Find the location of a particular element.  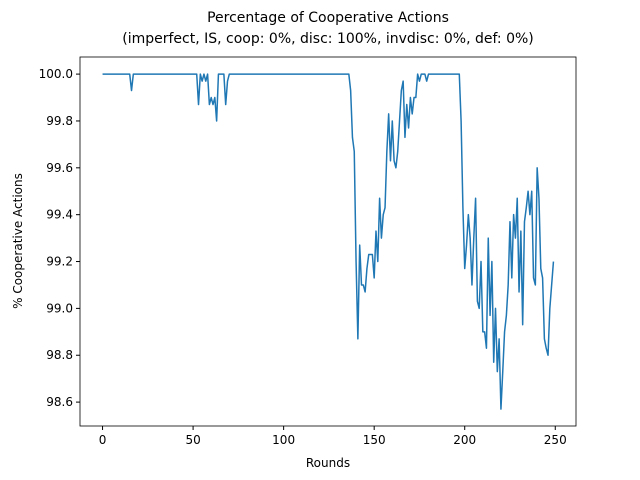

y-tick-label: 99.2 is located at coordinates (59, 262).